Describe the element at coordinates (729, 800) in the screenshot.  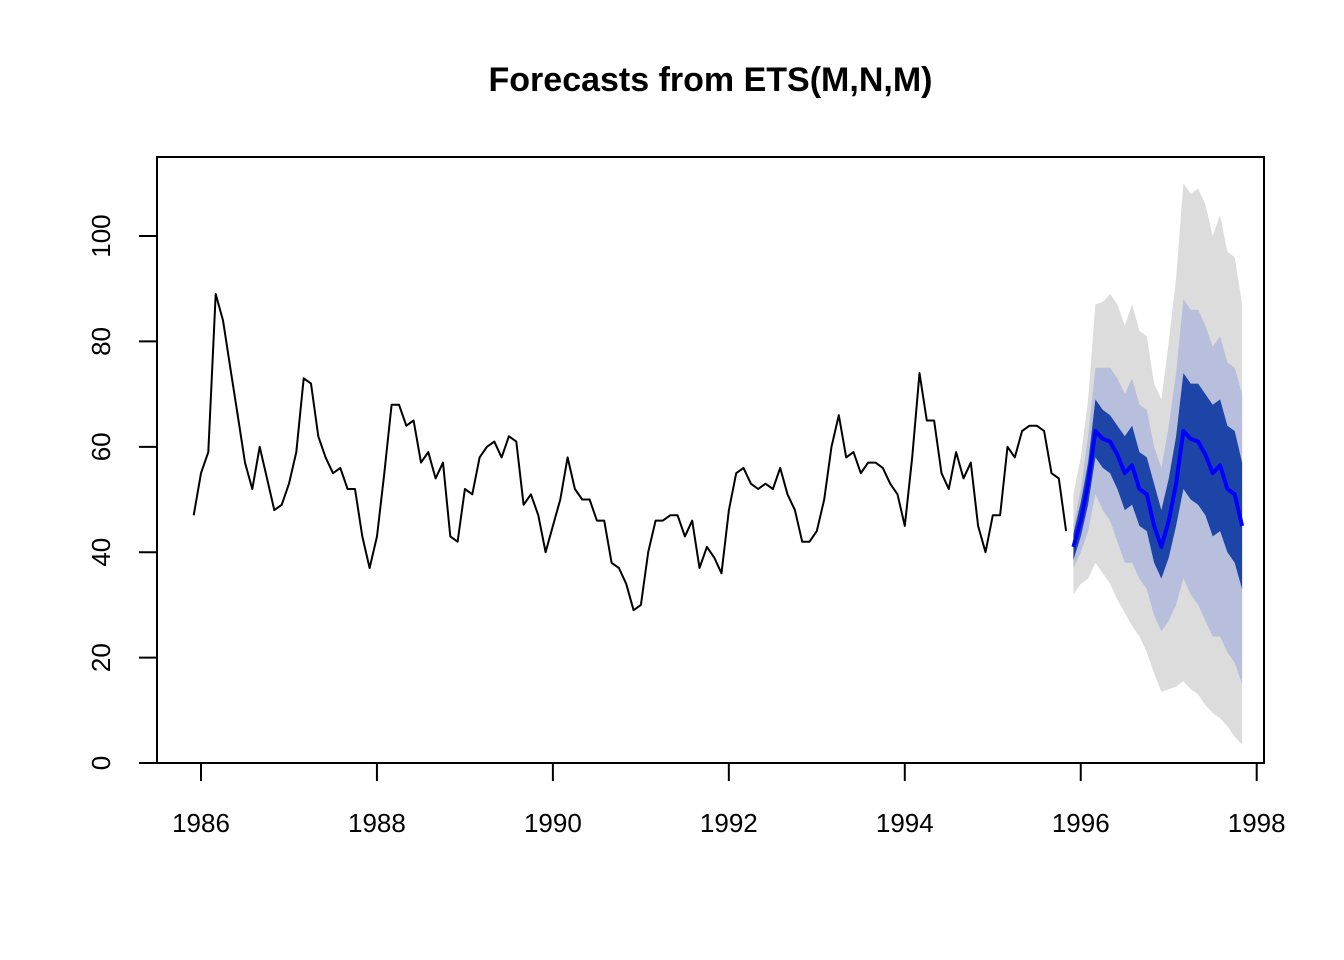
I see `x-axis: 1986 1988 1990 1992 1994 1996 1998` at that location.